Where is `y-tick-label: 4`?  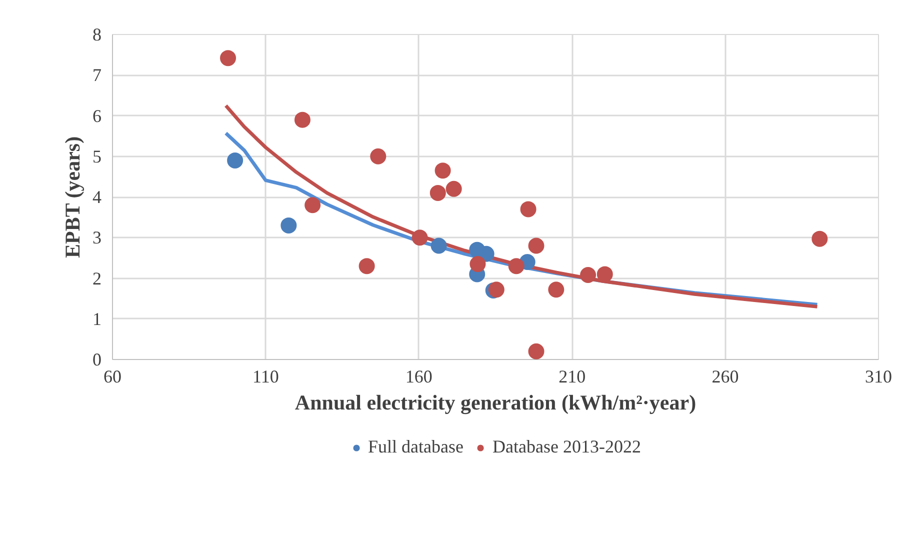 y-tick-label: 4 is located at coordinates (97, 197).